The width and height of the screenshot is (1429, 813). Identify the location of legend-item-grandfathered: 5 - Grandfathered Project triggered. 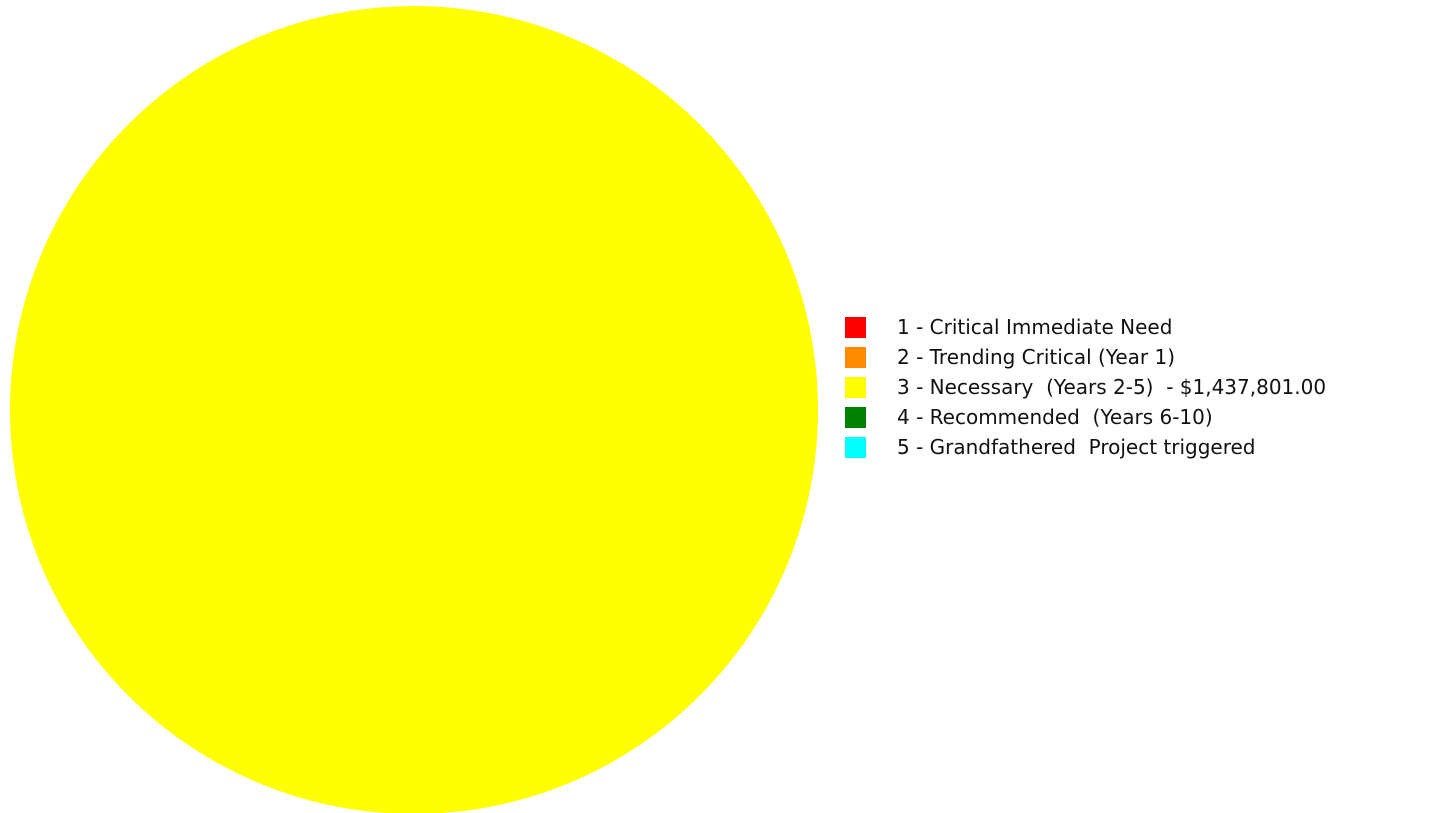
(1135, 448).